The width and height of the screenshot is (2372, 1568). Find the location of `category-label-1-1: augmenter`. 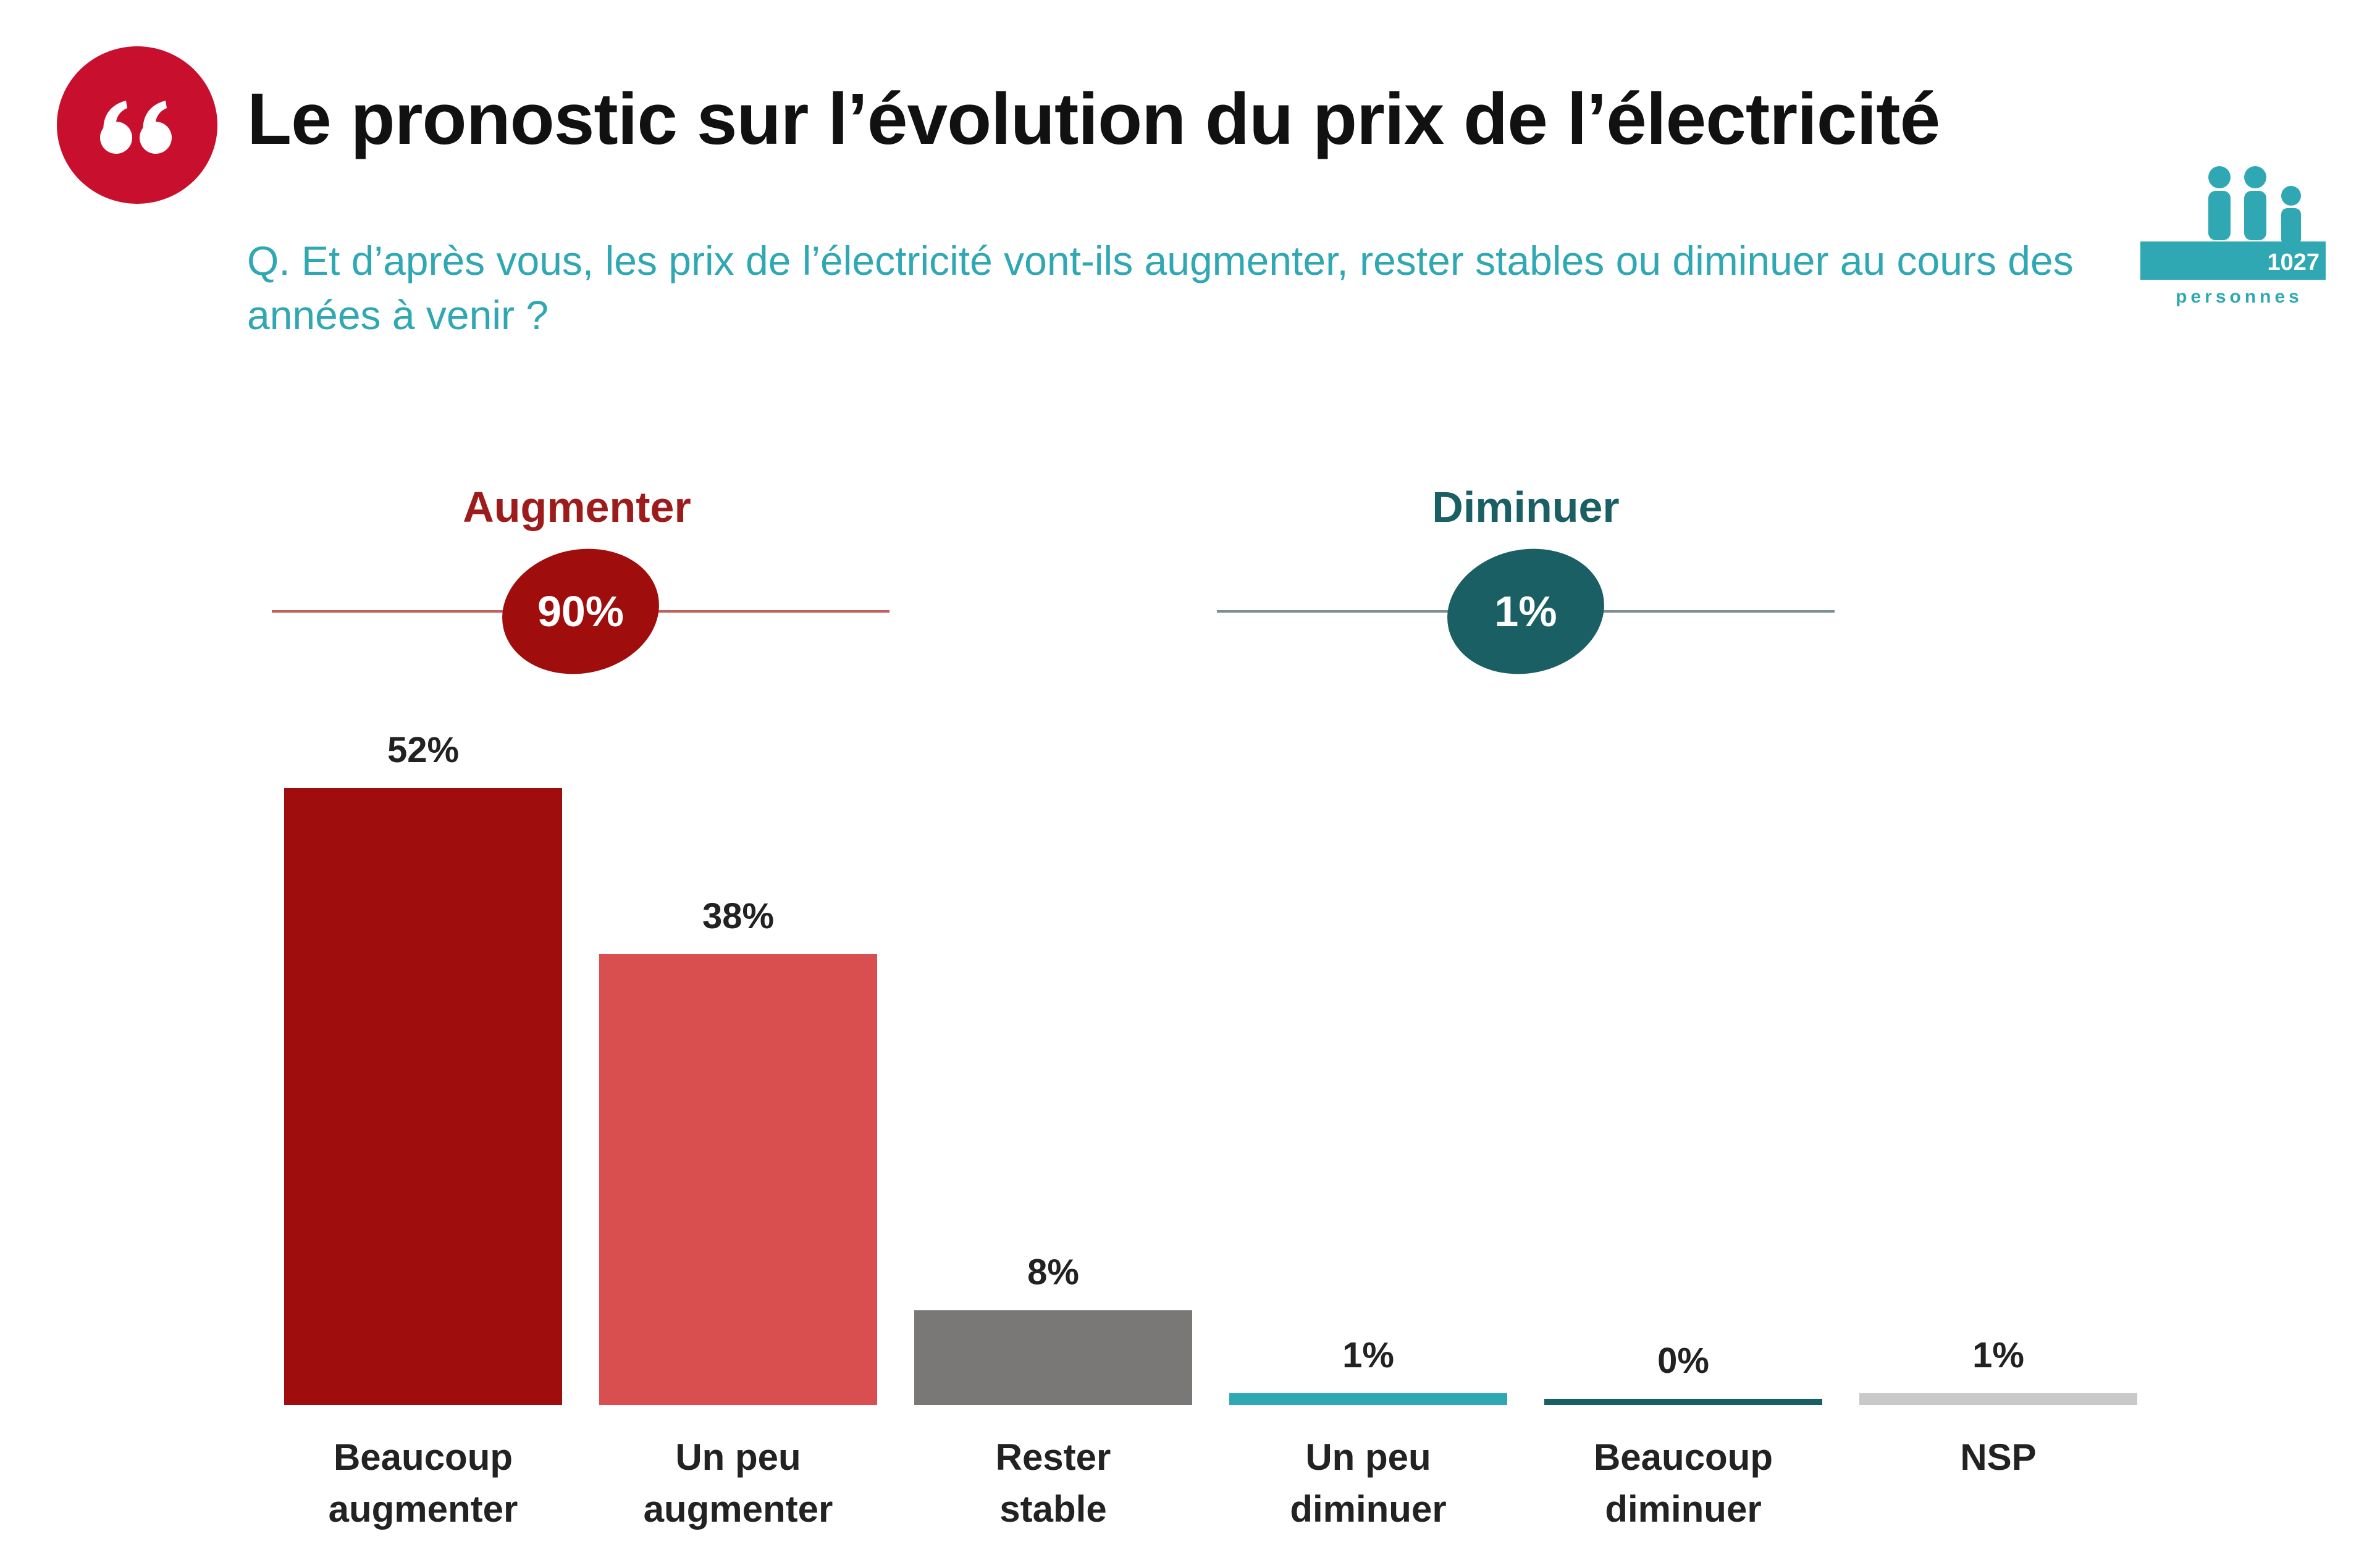

category-label-1-1: augmenter is located at coordinates (738, 1509).